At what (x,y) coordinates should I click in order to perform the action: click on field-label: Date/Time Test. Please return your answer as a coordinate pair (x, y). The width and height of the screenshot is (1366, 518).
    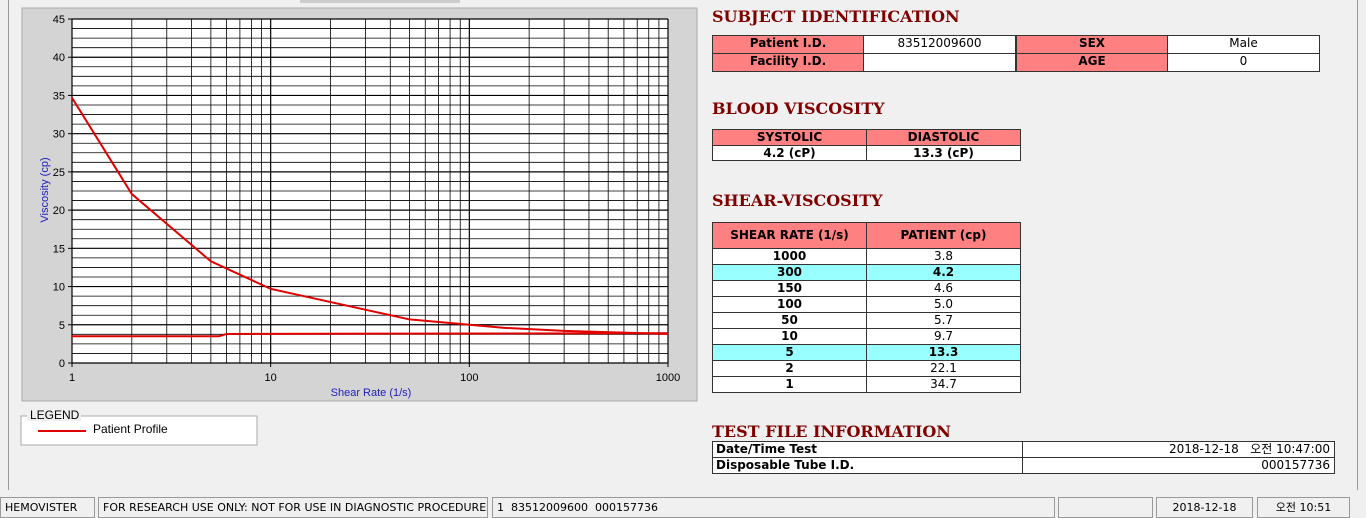
    Looking at the image, I should click on (867, 449).